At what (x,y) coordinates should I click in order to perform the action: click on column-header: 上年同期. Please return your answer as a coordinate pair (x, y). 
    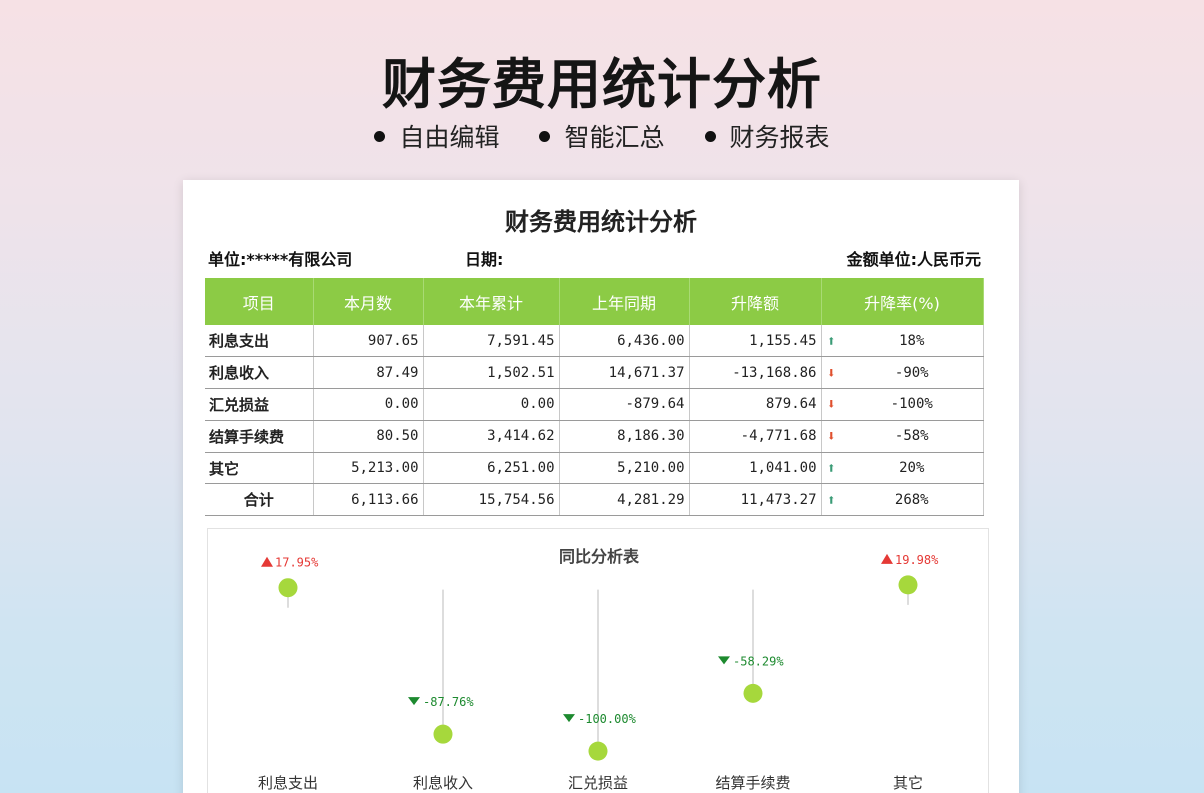
    Looking at the image, I should click on (624, 301).